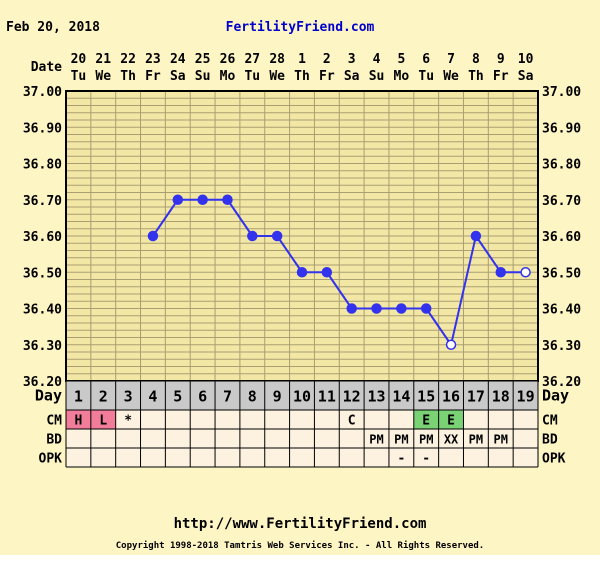  I want to click on day-number: 4, so click(152, 397).